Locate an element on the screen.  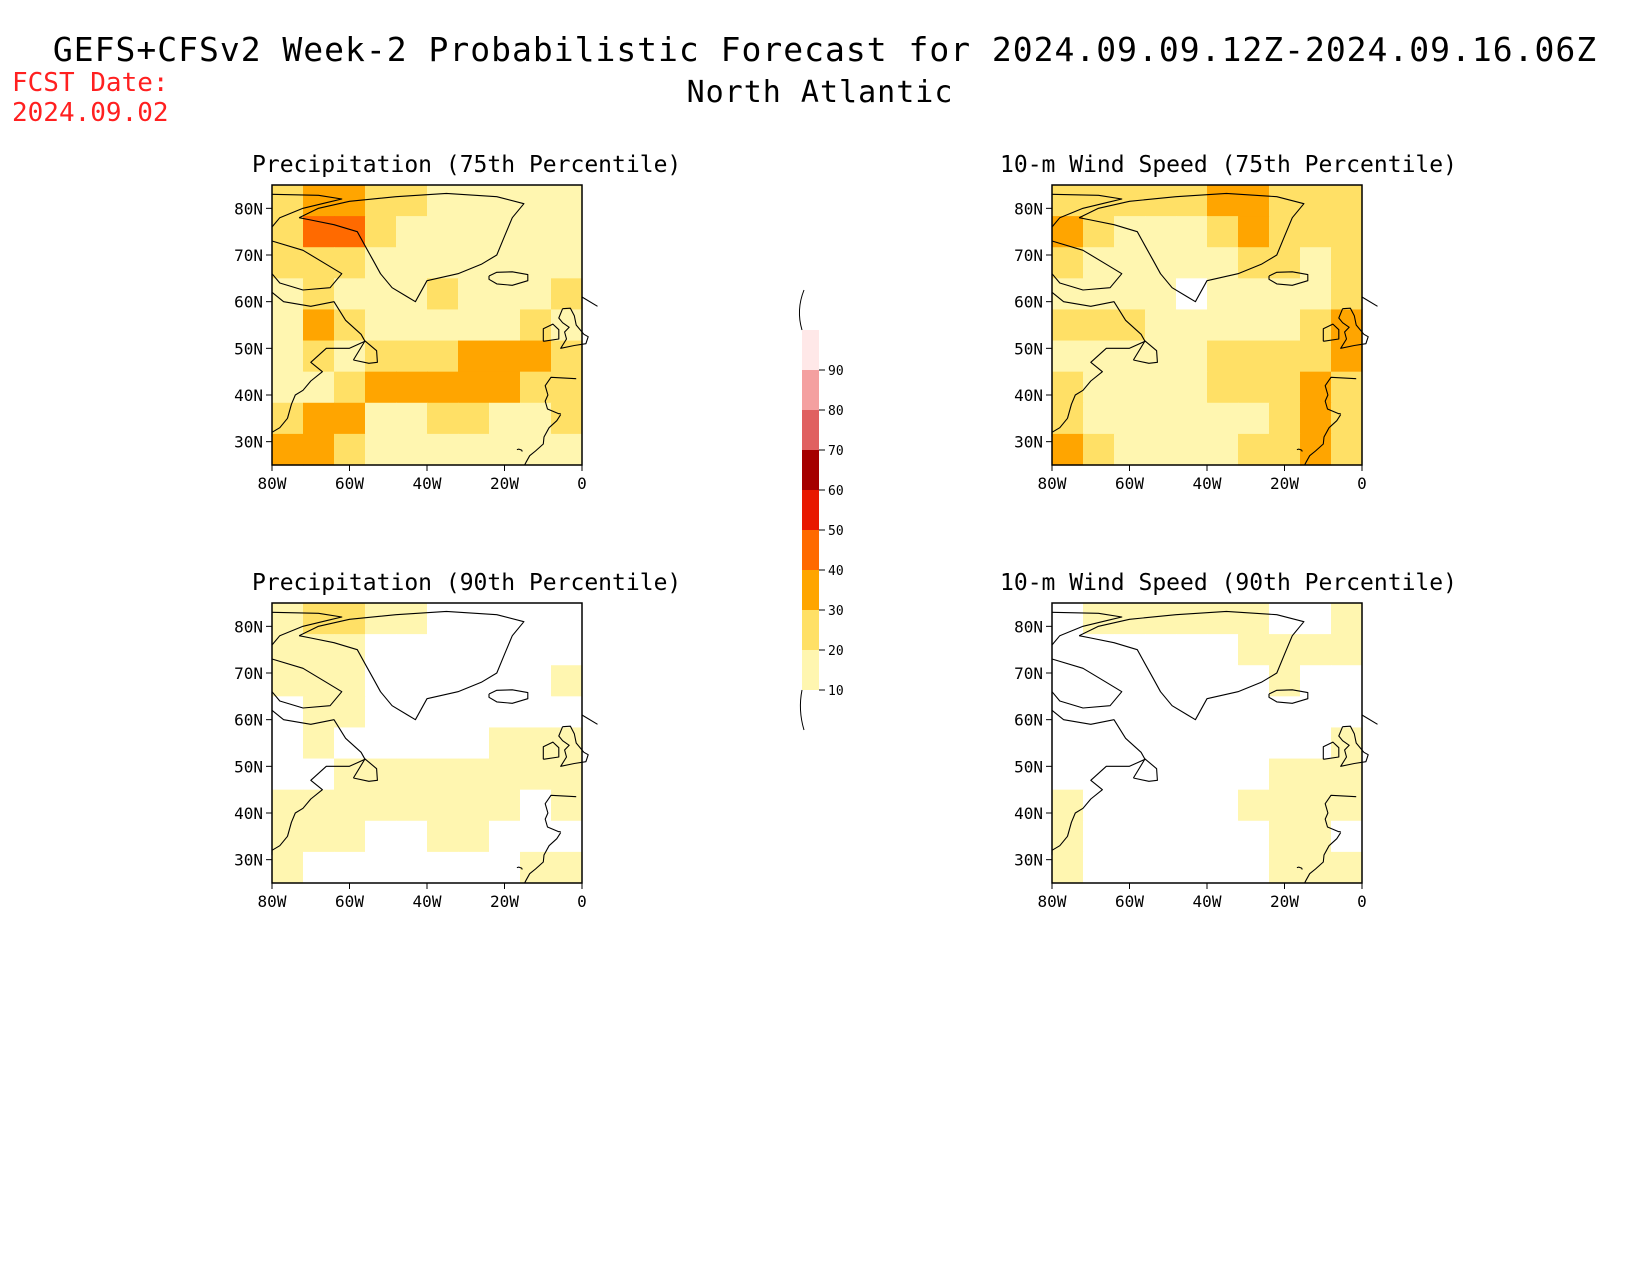
africa-coastline is located at coordinates (1323, 858).